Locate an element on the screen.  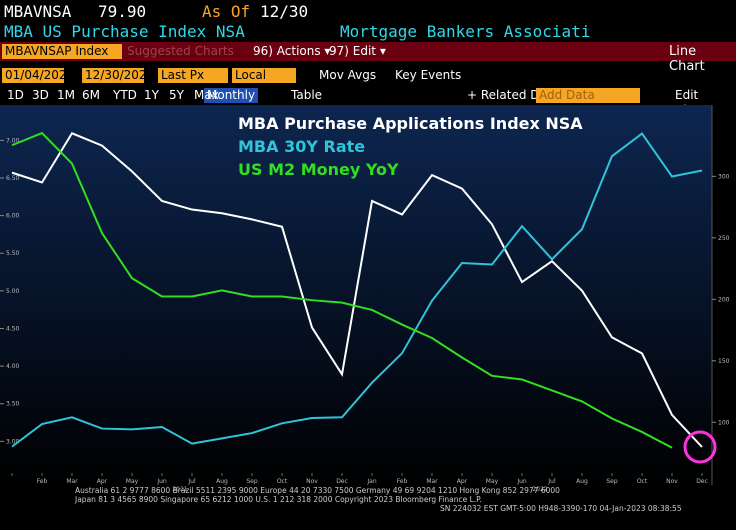
security-box: MBAVNSAP Index is located at coordinates (62, 51).